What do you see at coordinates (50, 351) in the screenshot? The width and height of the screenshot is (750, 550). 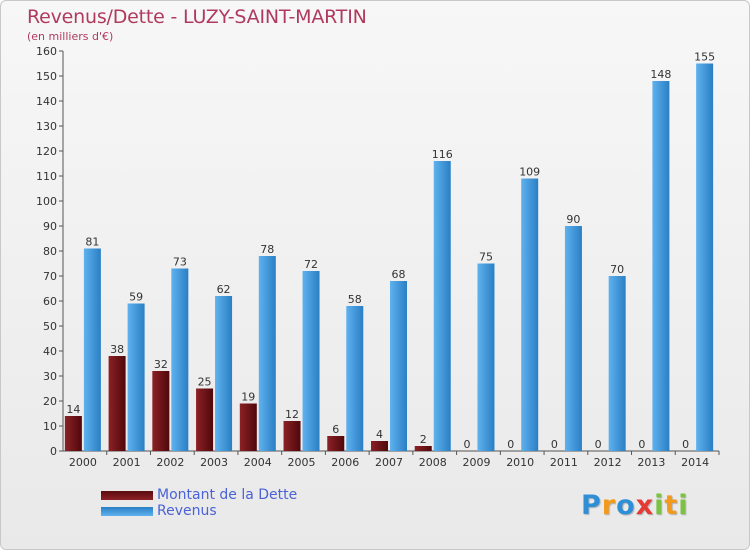 I see `y-tick-label: 40` at bounding box center [50, 351].